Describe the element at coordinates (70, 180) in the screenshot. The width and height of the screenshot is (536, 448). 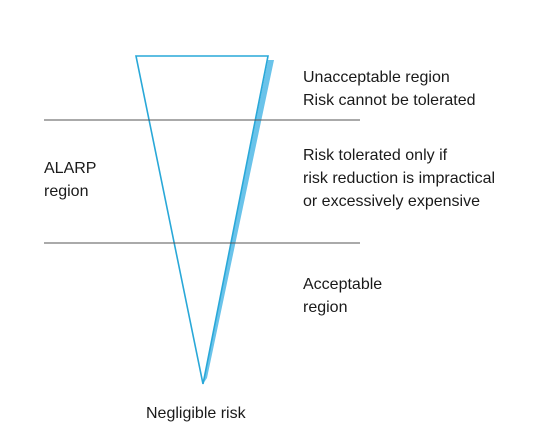
I see `alarp-region-label: ALARP region` at that location.